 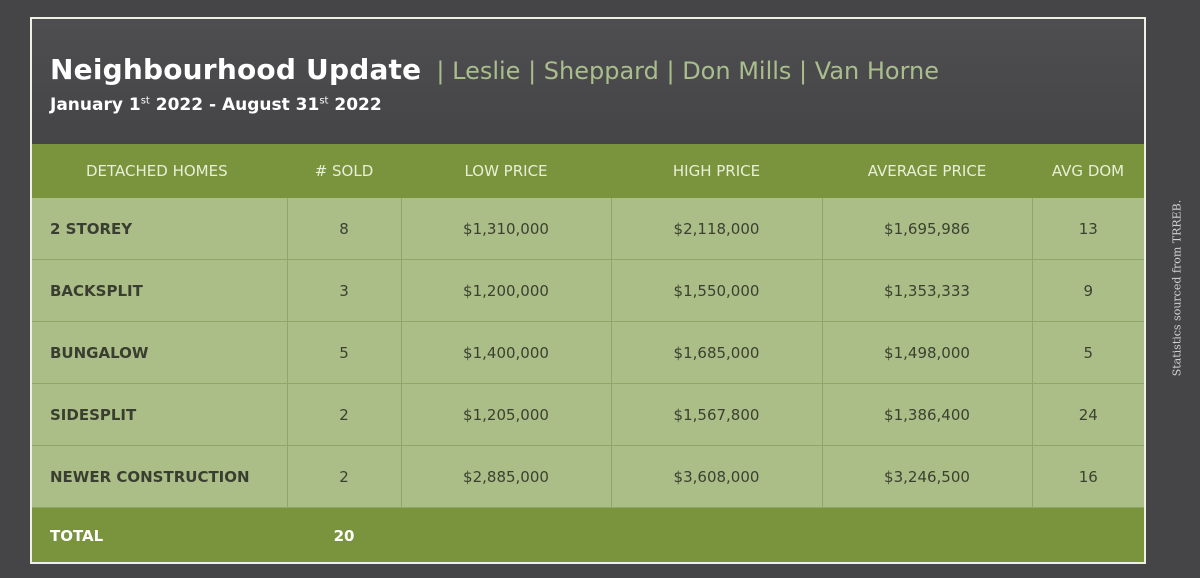 What do you see at coordinates (355, 105) in the screenshot?
I see `date-part: 2022` at bounding box center [355, 105].